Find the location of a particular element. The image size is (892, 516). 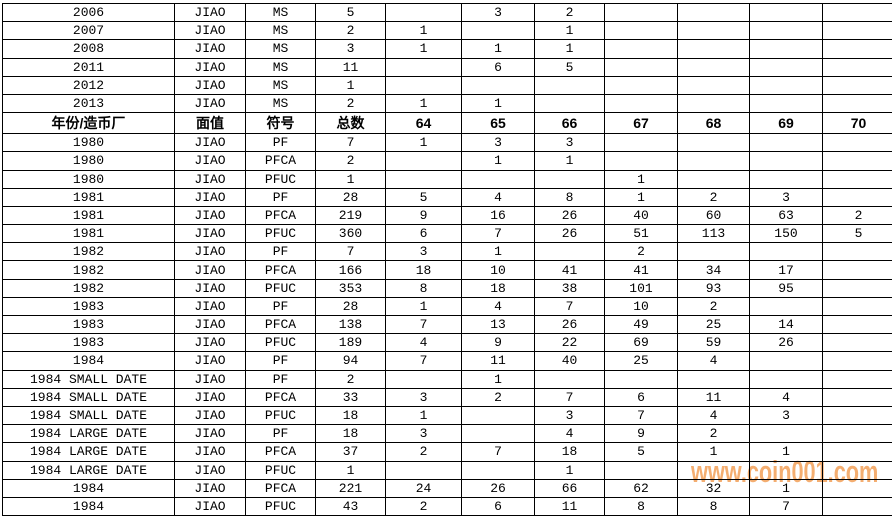

table-cell: 360 is located at coordinates (351, 234).